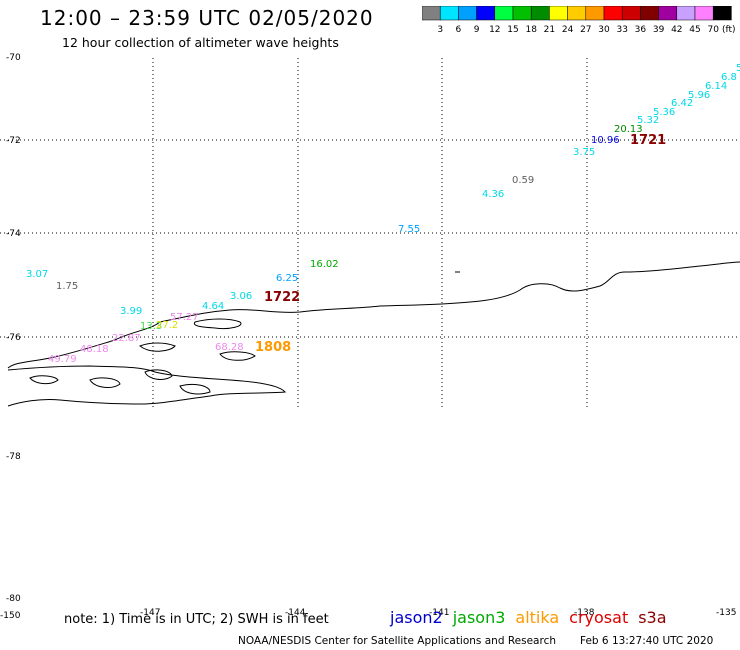 This screenshot has height=650, width=740. Describe the element at coordinates (62, 359) in the screenshot. I see `wave-height-label: 49.79` at that location.